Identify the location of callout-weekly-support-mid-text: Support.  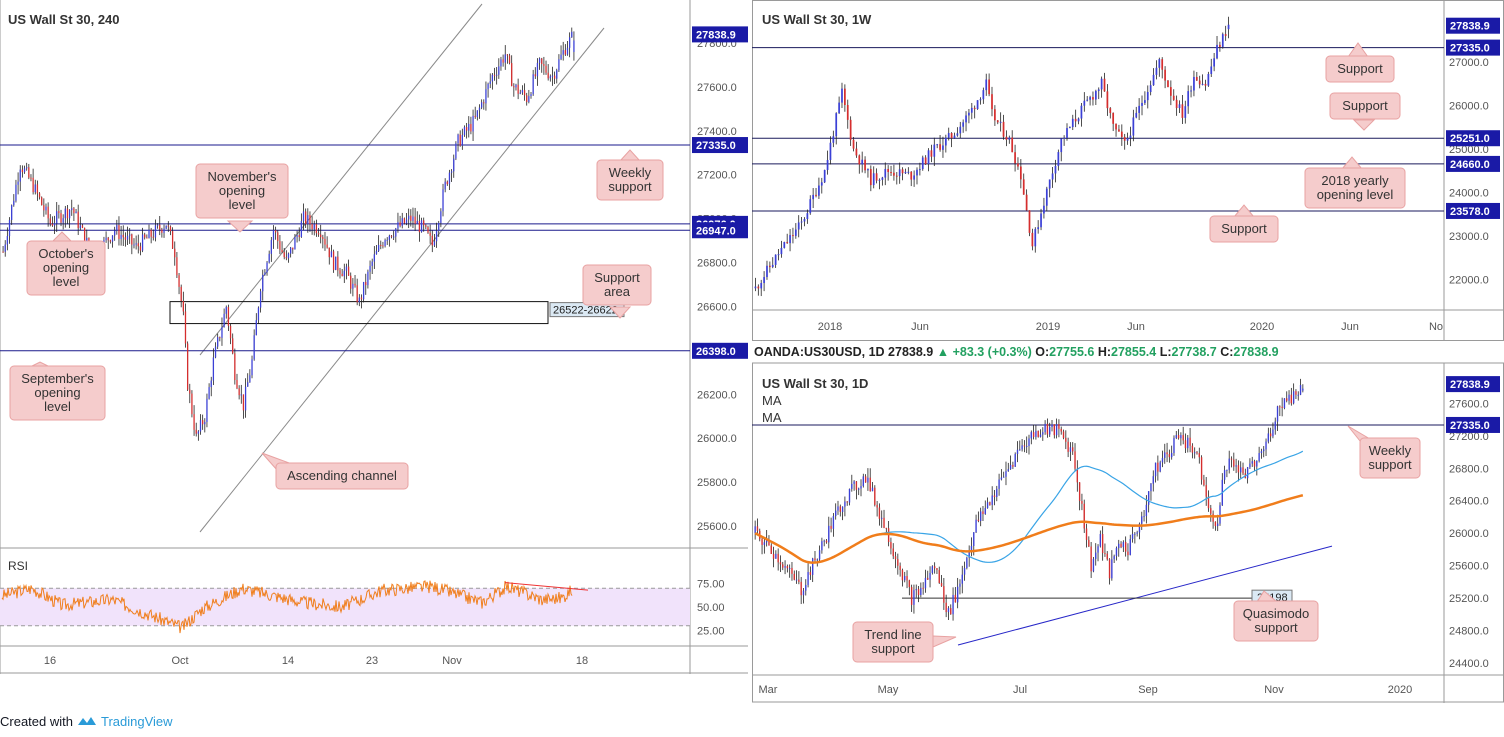
(1365, 105).